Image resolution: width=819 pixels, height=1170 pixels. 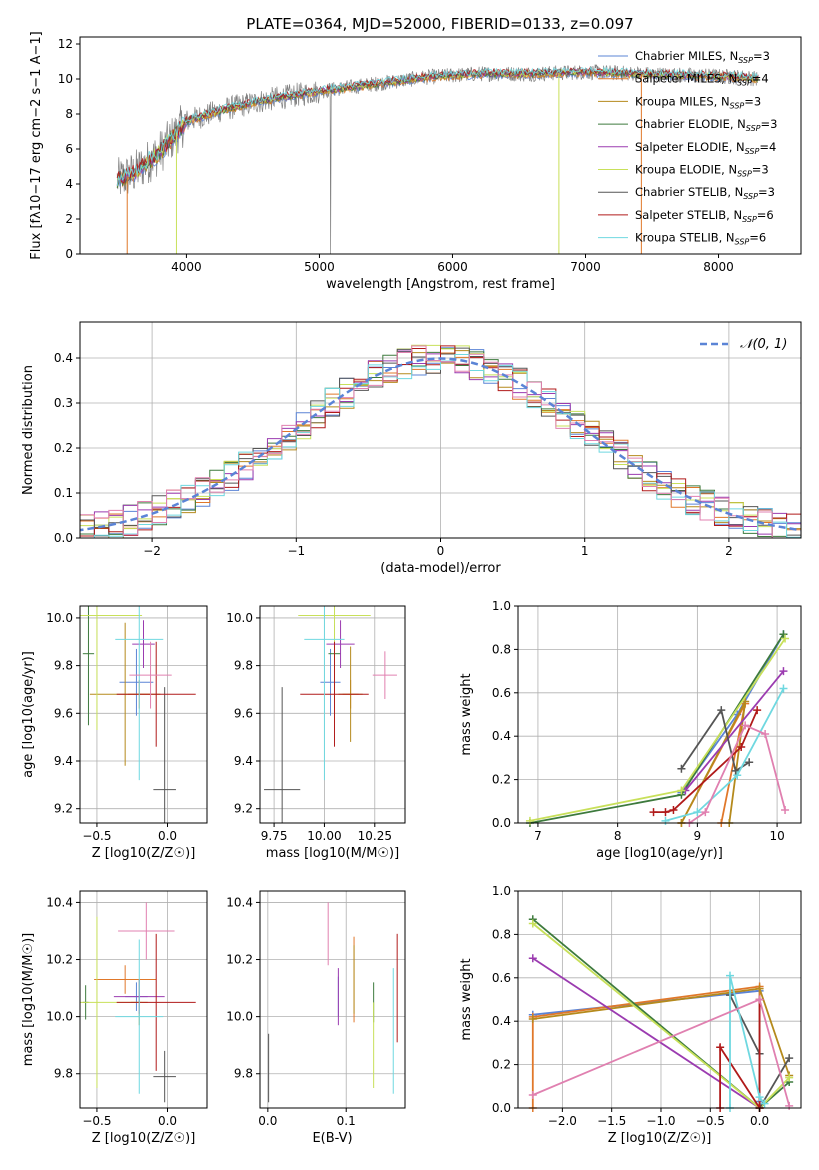 I want to click on legend-label-8: Kroupa STELIB, NSSP=6, so click(x=700, y=239).